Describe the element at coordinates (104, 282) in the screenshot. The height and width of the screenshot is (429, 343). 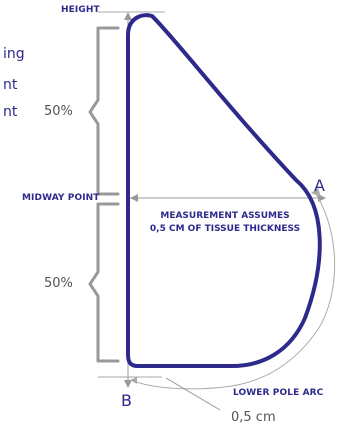
I see `lower-bracket` at that location.